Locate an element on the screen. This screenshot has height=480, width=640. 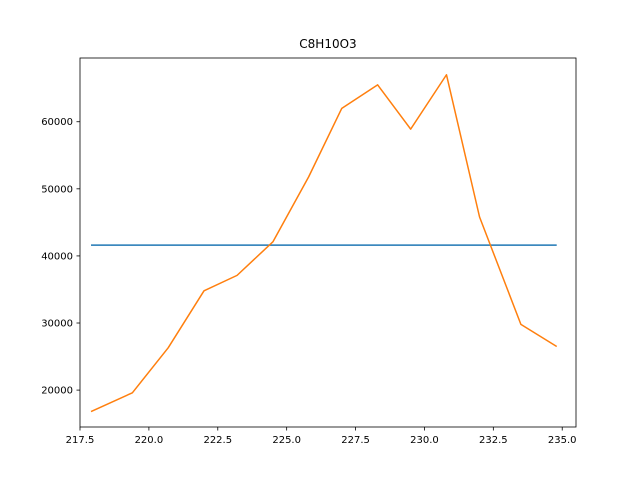
y-tick-label: 60000 is located at coordinates (57, 122).